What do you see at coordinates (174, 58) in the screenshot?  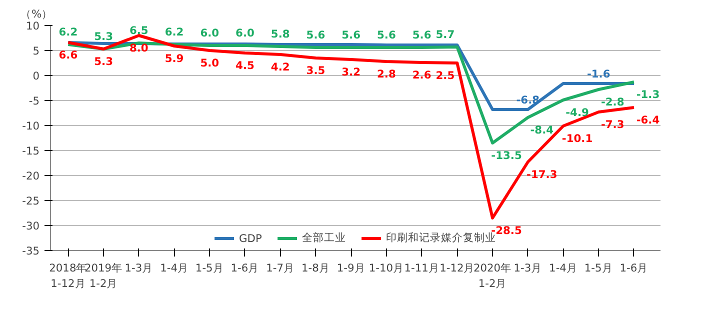 I see `data-label: 5.9` at bounding box center [174, 58].